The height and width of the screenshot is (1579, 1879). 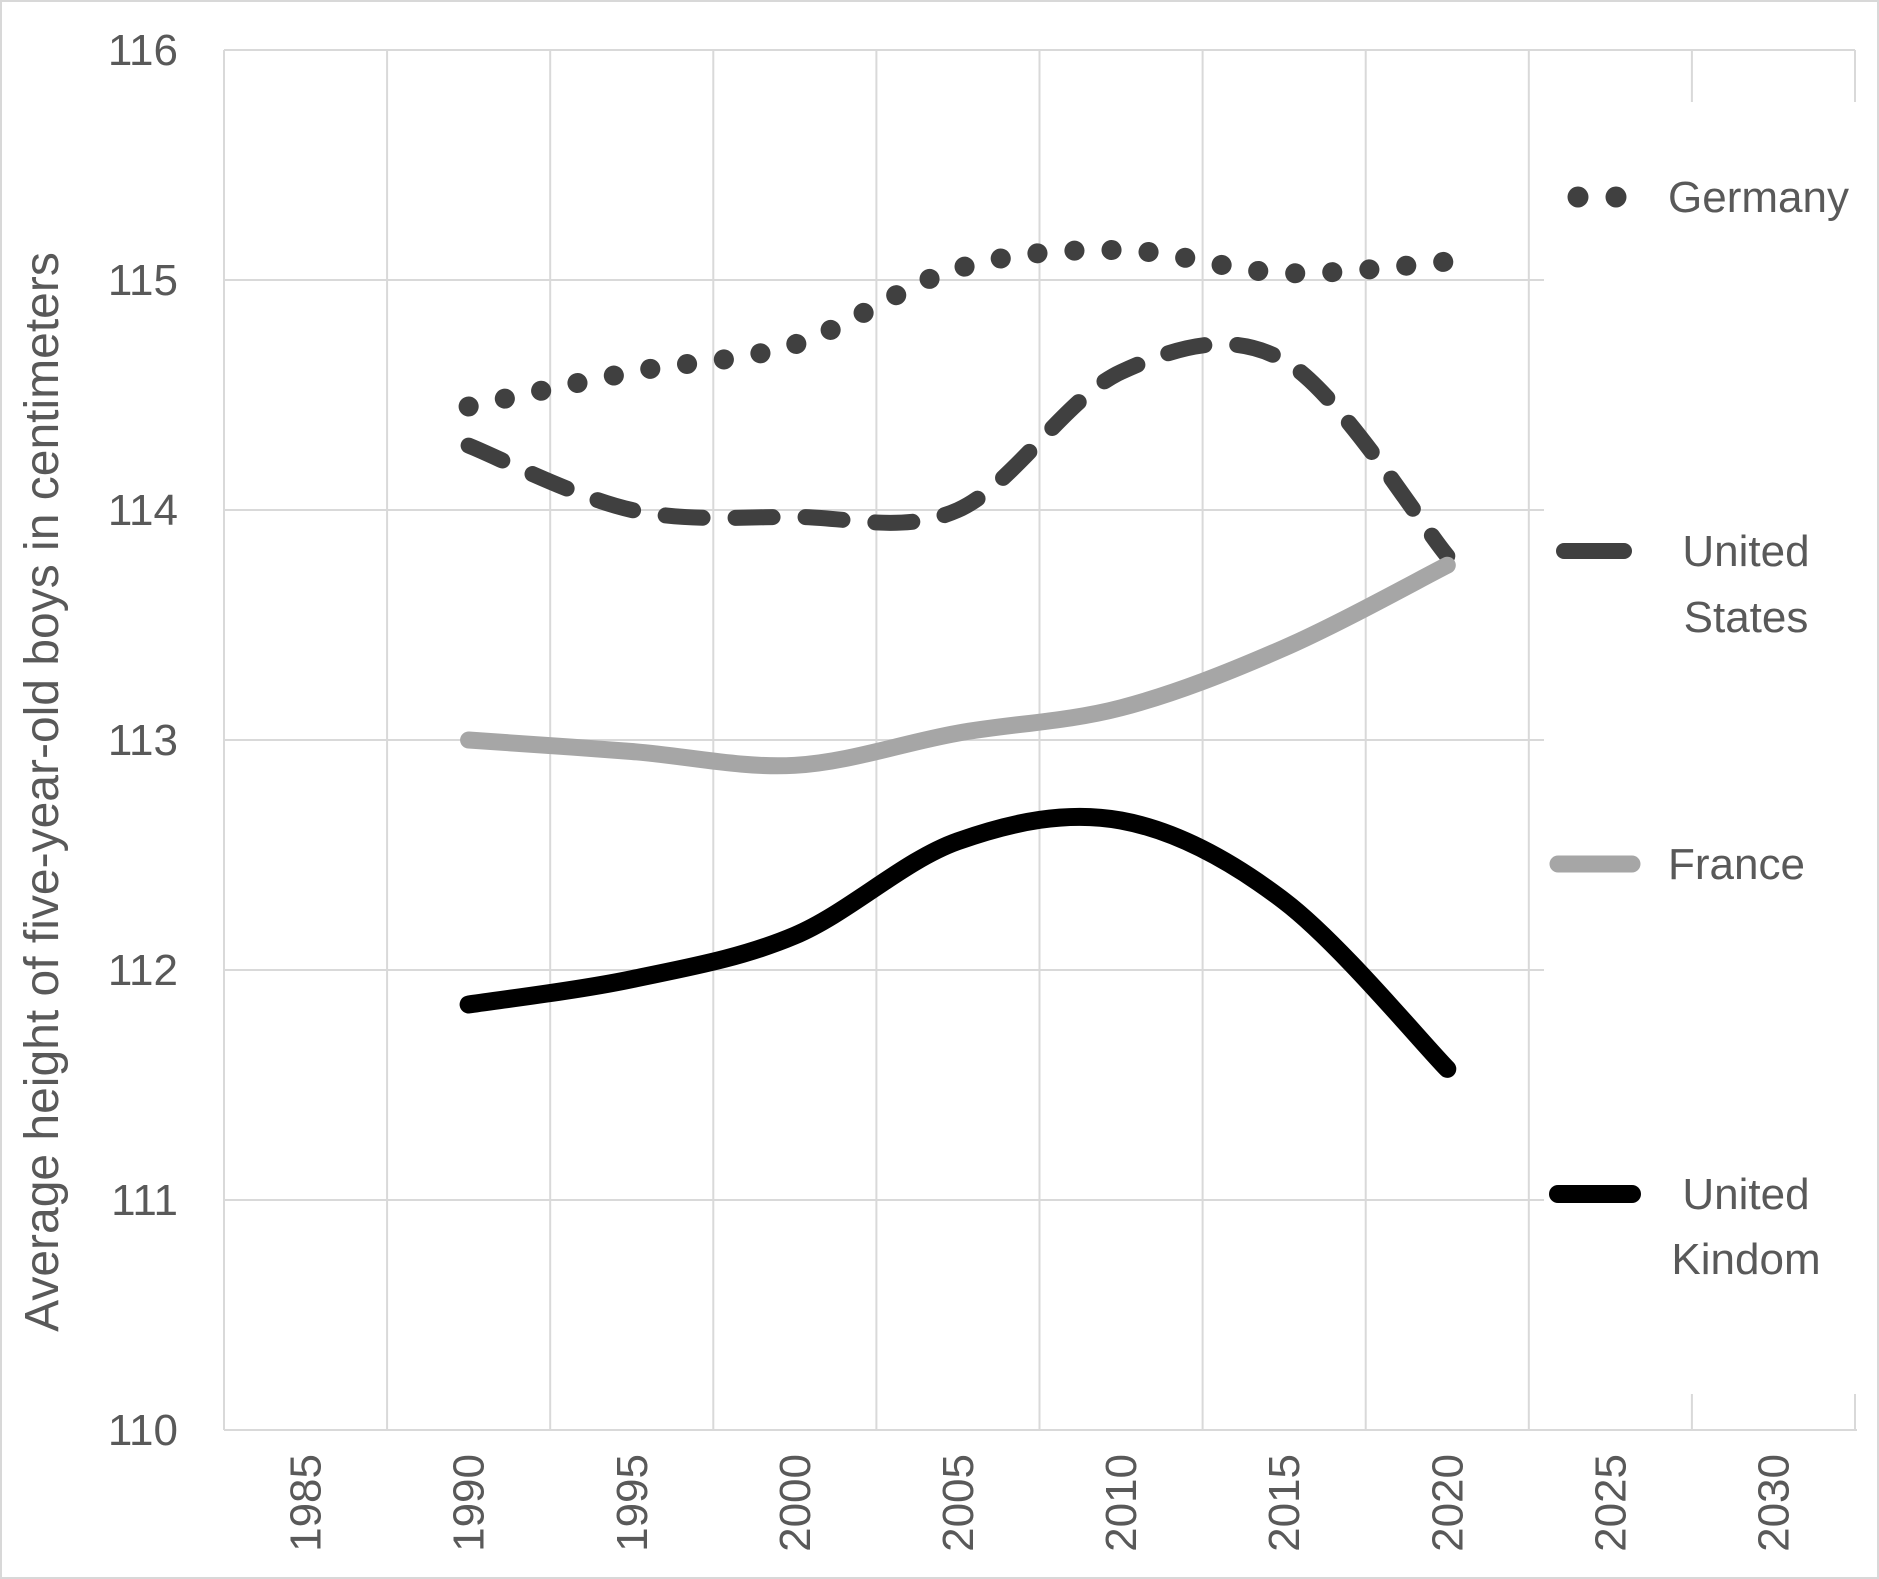 I want to click on x-tick-label: 1990, so click(x=469, y=1503).